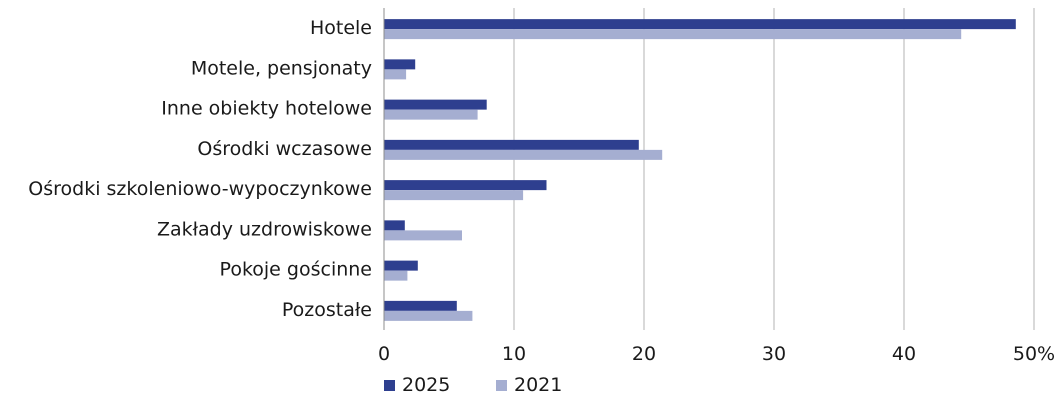 The width and height of the screenshot is (1059, 396). What do you see at coordinates (384, 354) in the screenshot?
I see `x-tick-label-0: 0` at bounding box center [384, 354].